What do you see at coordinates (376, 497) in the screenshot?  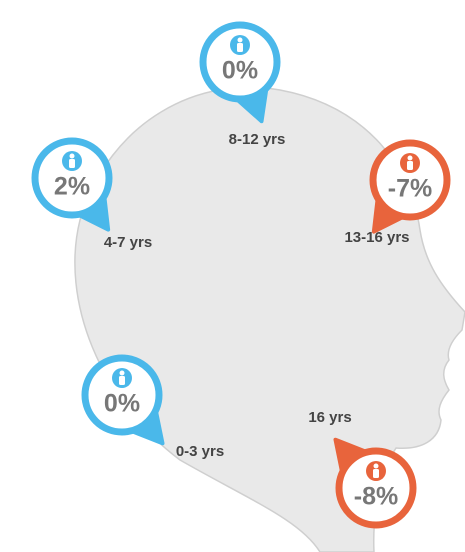 I see `percent-value: -8%` at bounding box center [376, 497].